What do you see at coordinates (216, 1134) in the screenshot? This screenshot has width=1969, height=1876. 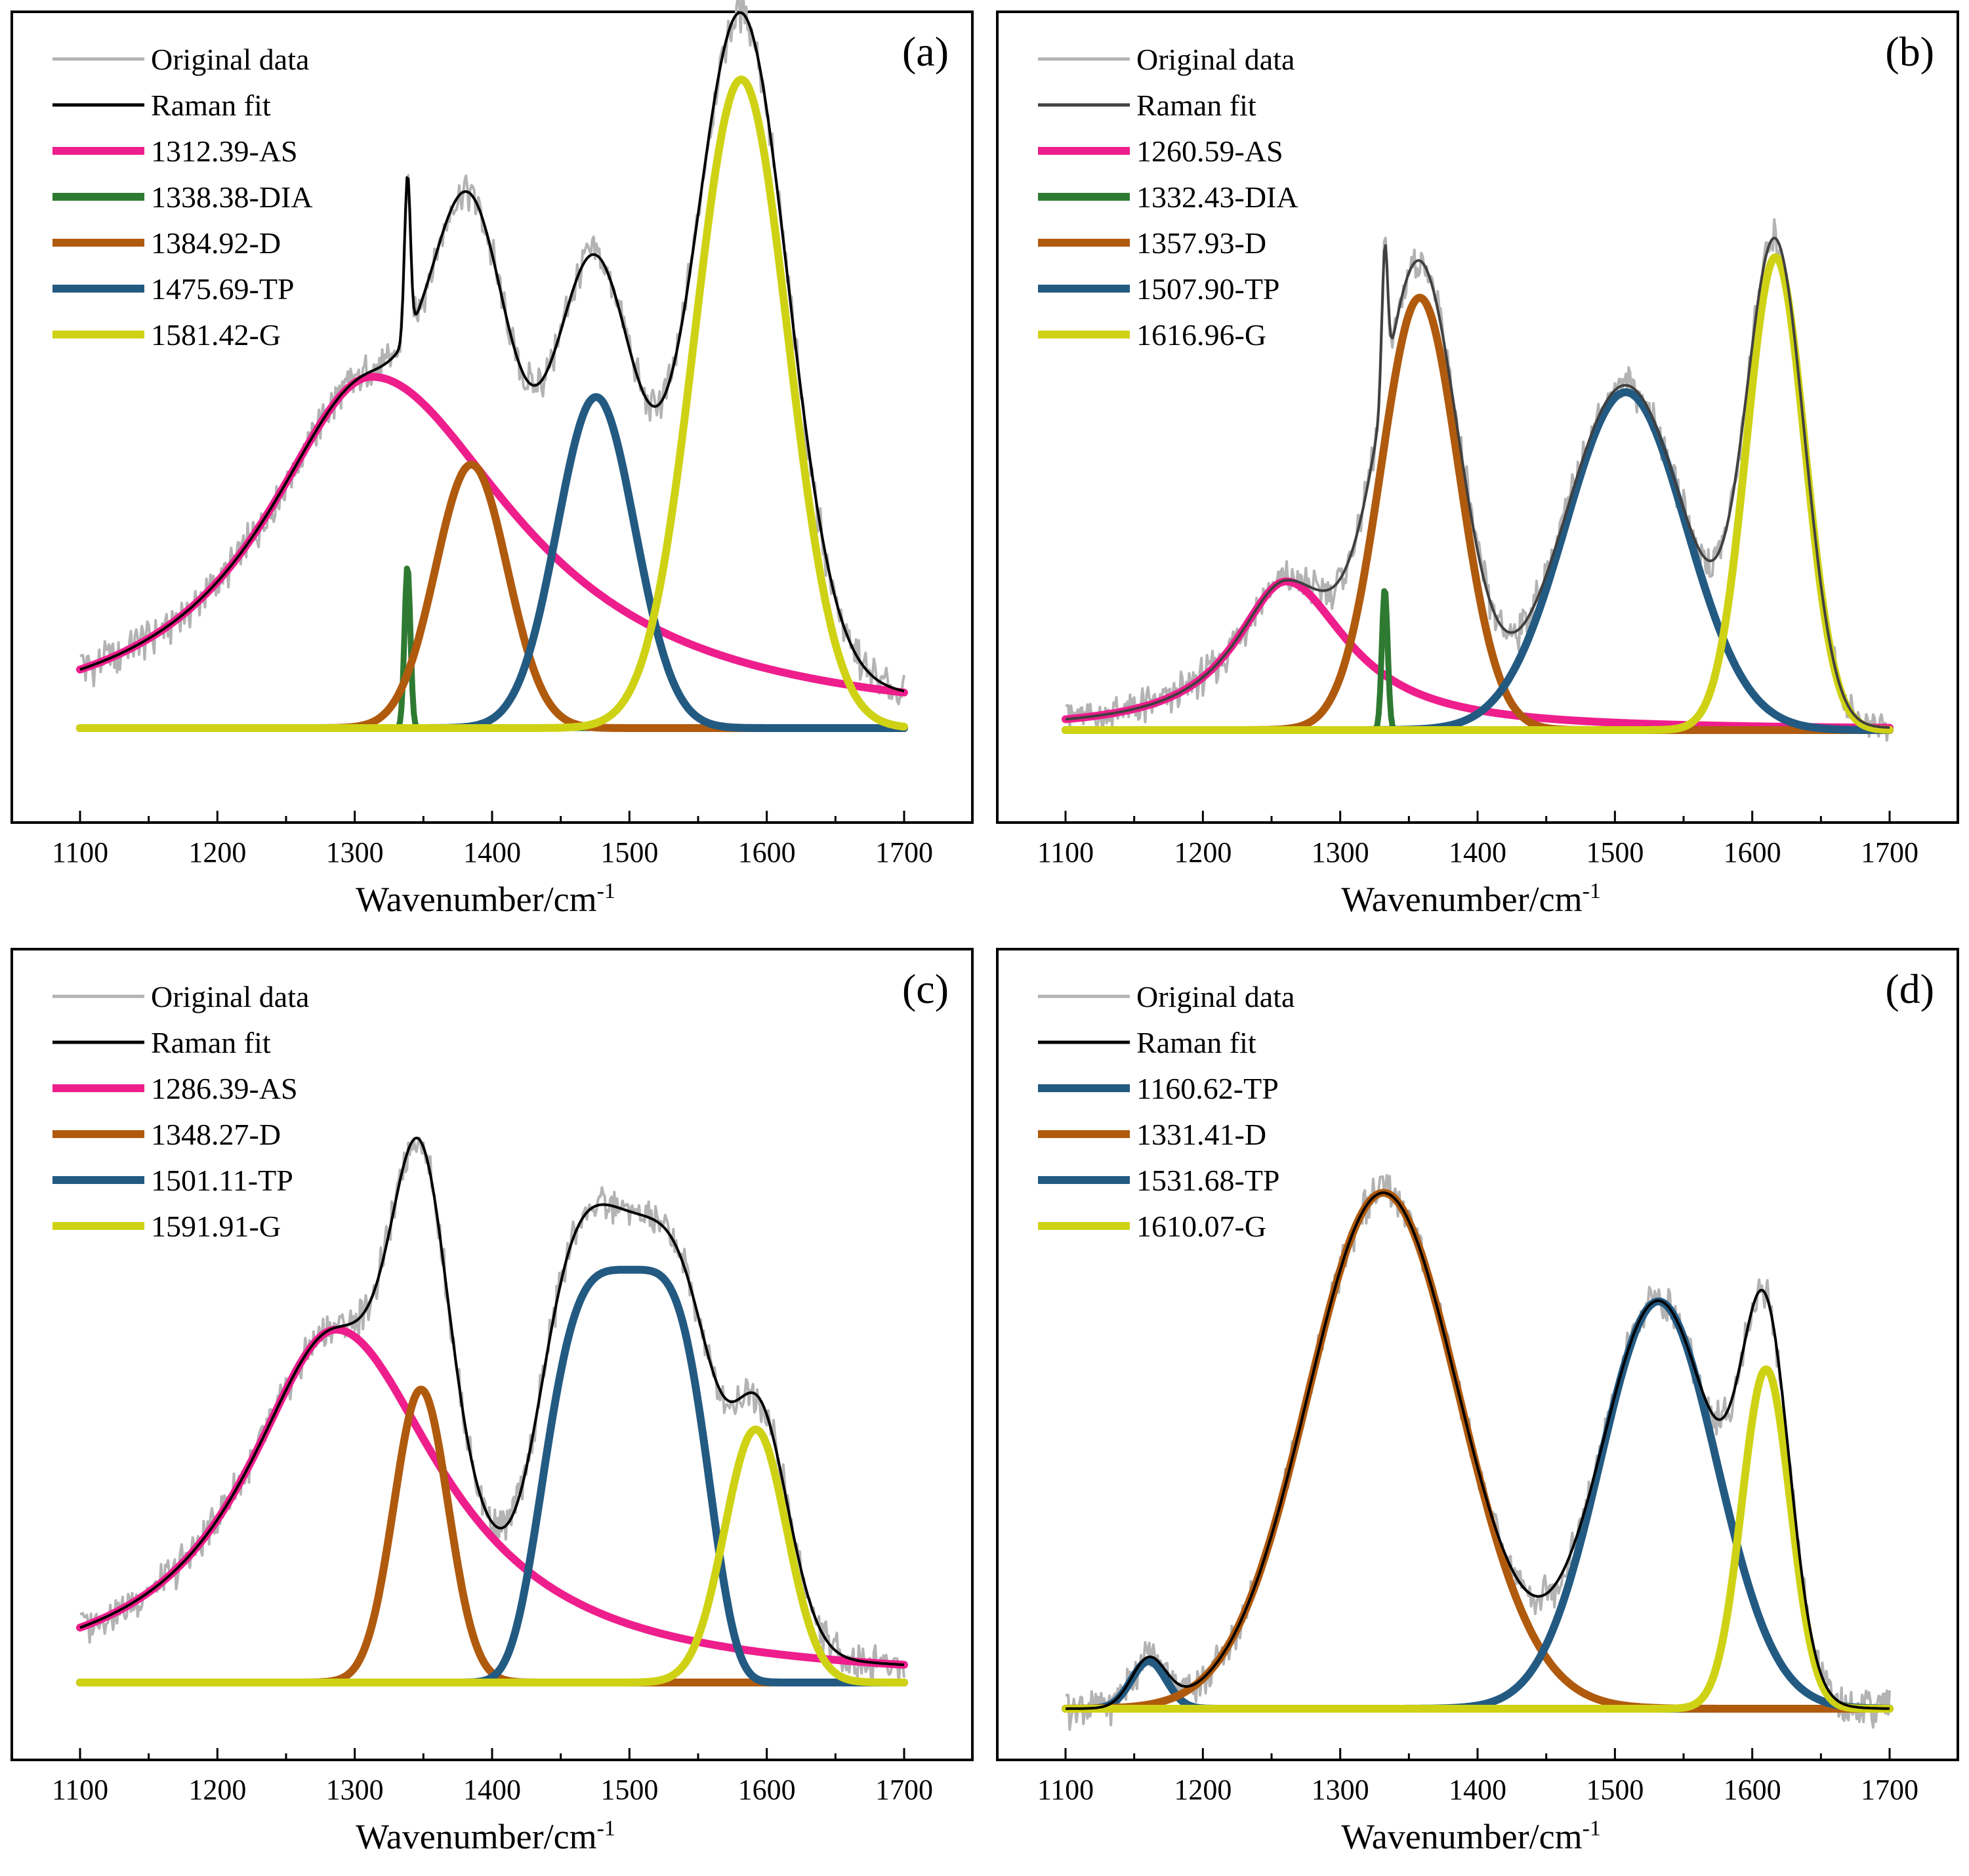 I see `legend-label: 1348.27-D` at bounding box center [216, 1134].